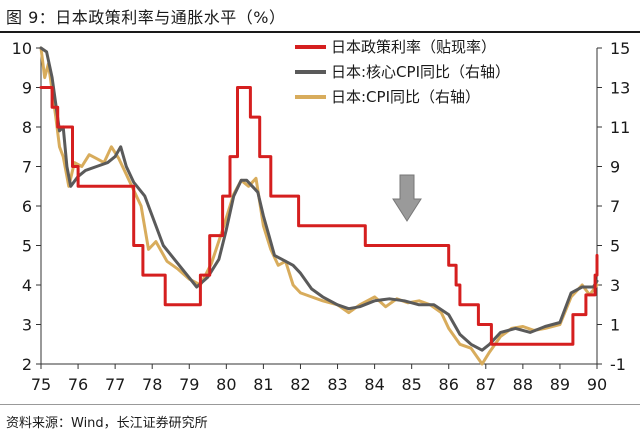 The image size is (640, 437). What do you see at coordinates (615, 325) in the screenshot?
I see `right-tick-label: 1` at bounding box center [615, 325].